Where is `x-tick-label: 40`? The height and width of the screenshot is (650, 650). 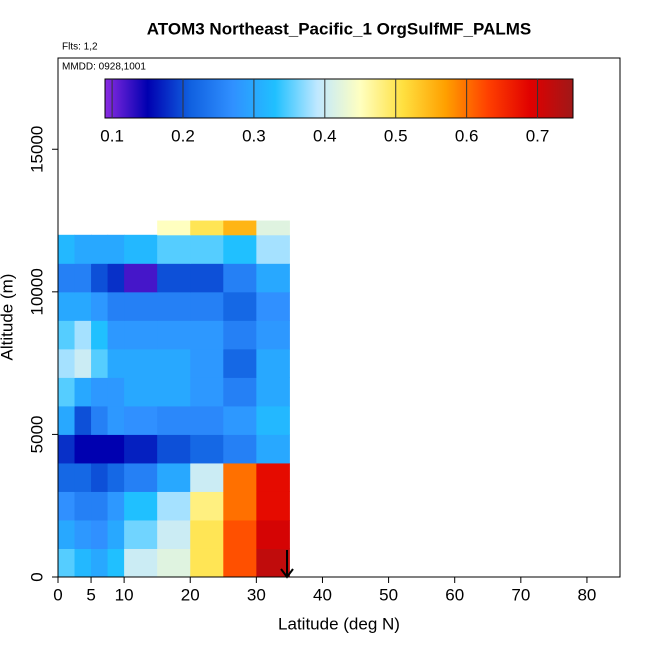
x-tick-label: 40 is located at coordinates (322, 594).